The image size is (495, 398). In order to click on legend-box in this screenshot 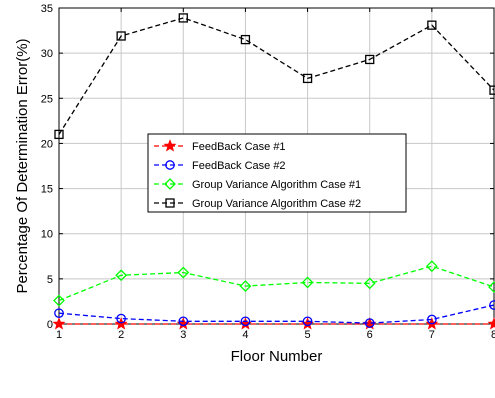, I will do `click(277, 173)`.